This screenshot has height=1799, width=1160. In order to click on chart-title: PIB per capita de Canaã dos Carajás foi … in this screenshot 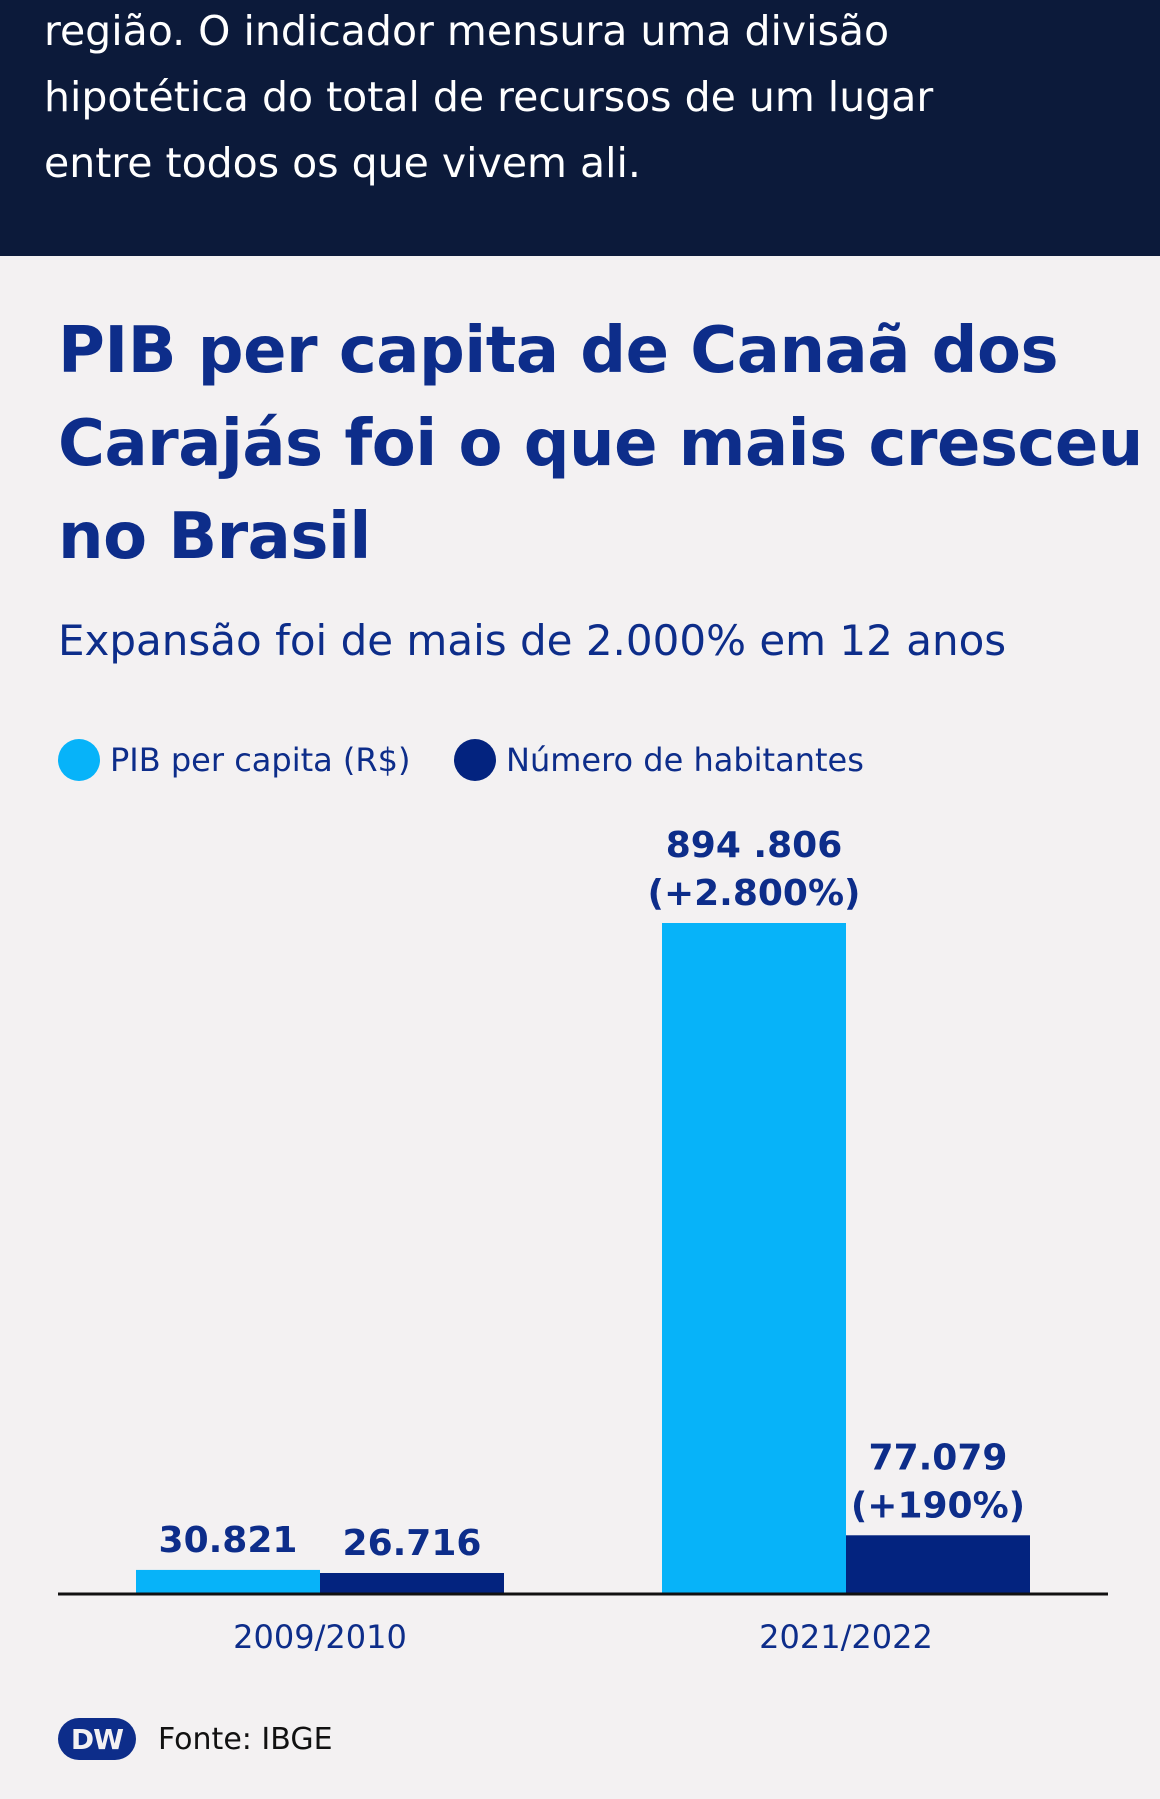, I will do `click(600, 444)`.